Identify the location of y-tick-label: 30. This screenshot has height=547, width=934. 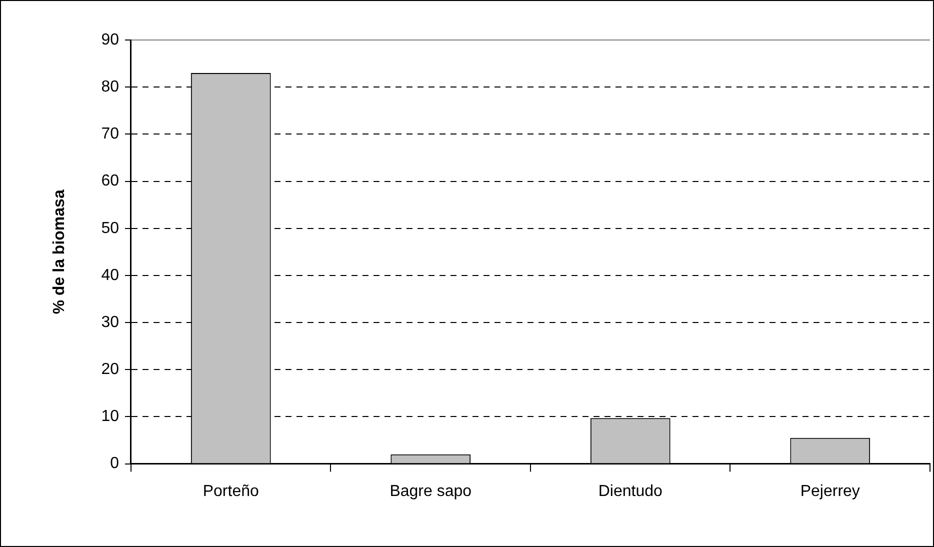
(110, 322).